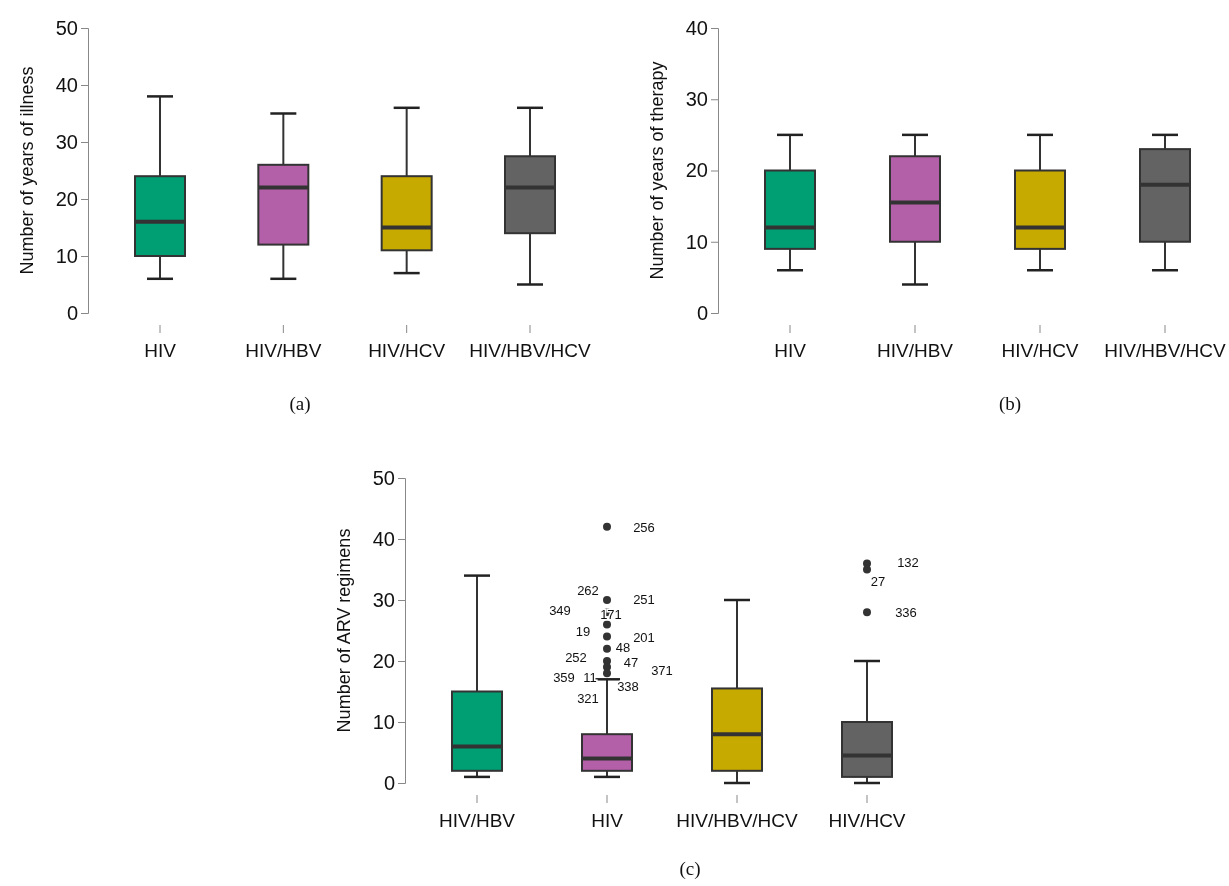  What do you see at coordinates (644, 527) in the screenshot?
I see `annotation: 256` at bounding box center [644, 527].